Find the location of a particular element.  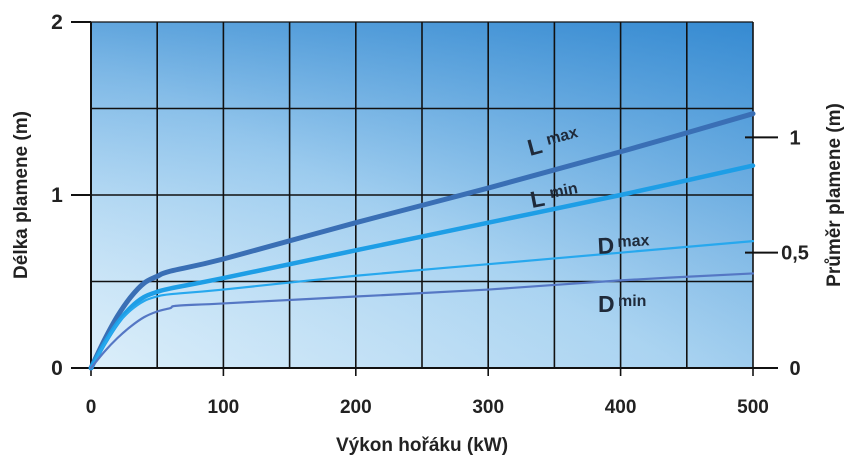

x-tick-label: 0 is located at coordinates (91, 407).